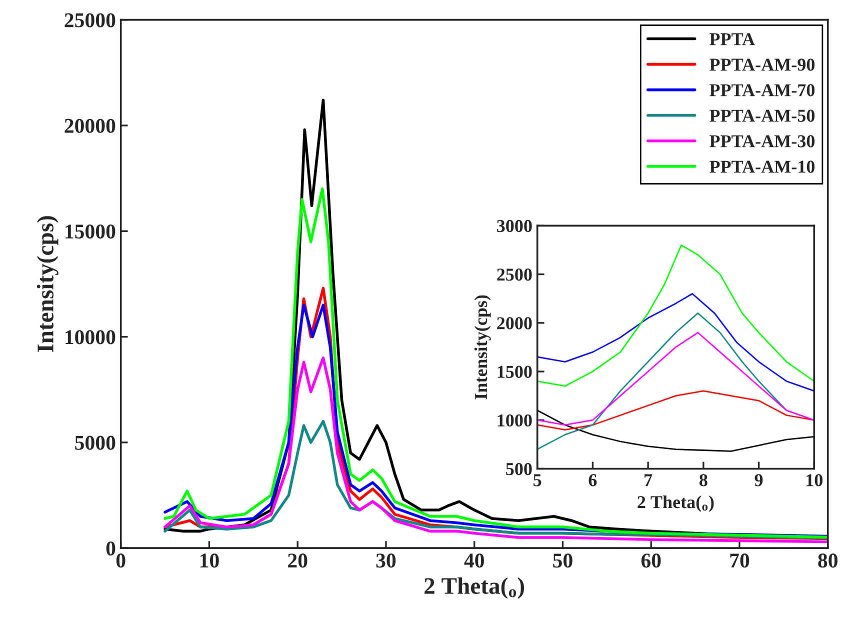  I want to click on x-tick-label: 9, so click(758, 480).